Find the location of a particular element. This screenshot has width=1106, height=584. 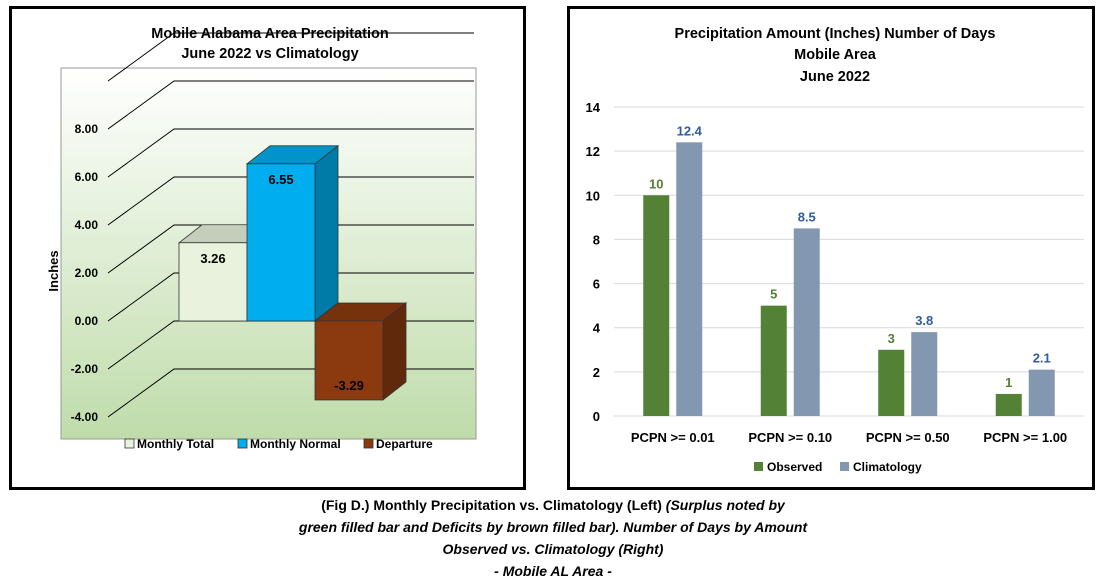

y-tick-label: 8 is located at coordinates (596, 239).